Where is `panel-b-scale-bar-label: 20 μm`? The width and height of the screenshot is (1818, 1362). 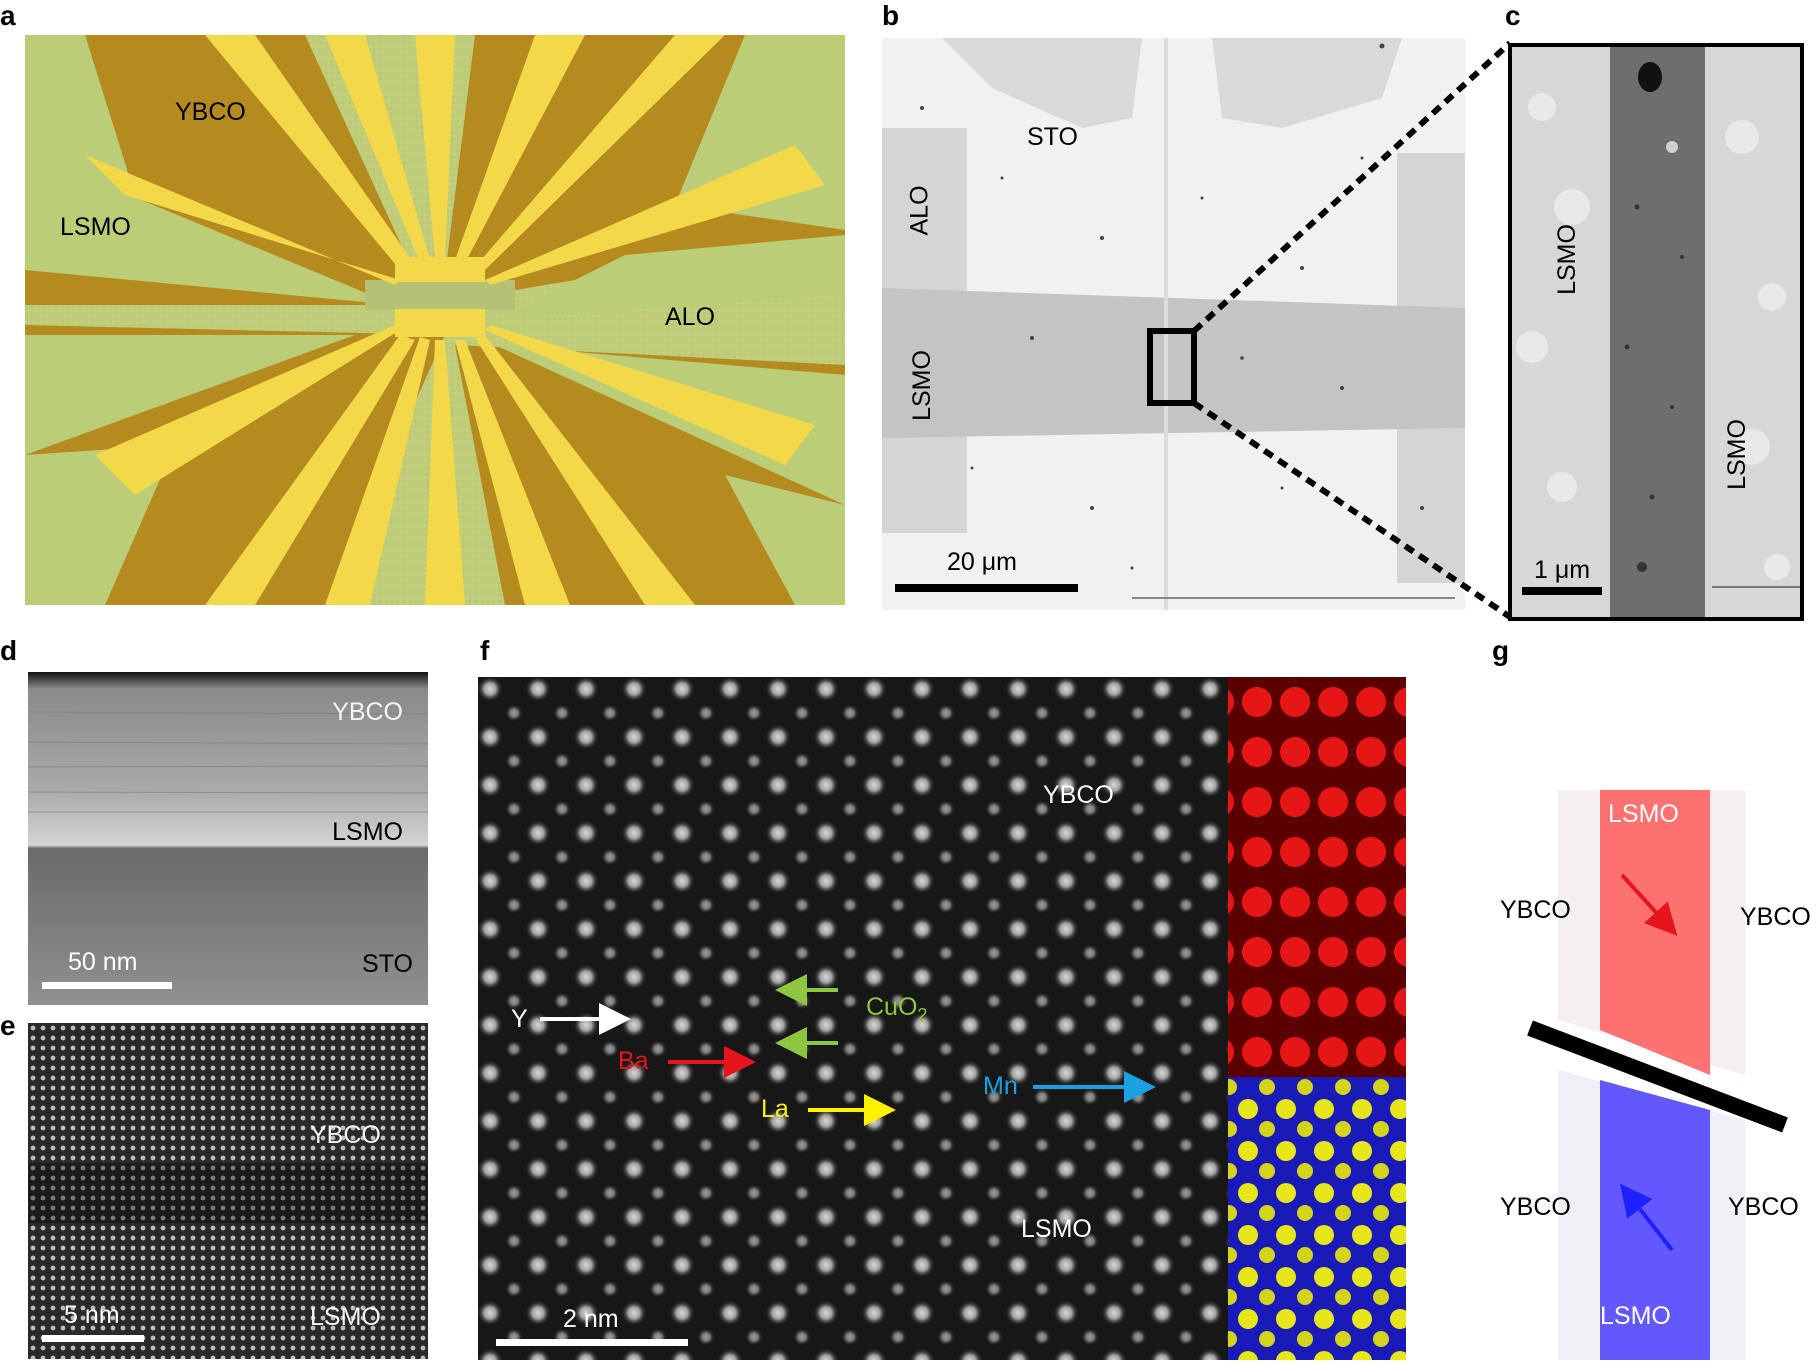 panel-b-scale-bar-label: 20 μm is located at coordinates (982, 562).